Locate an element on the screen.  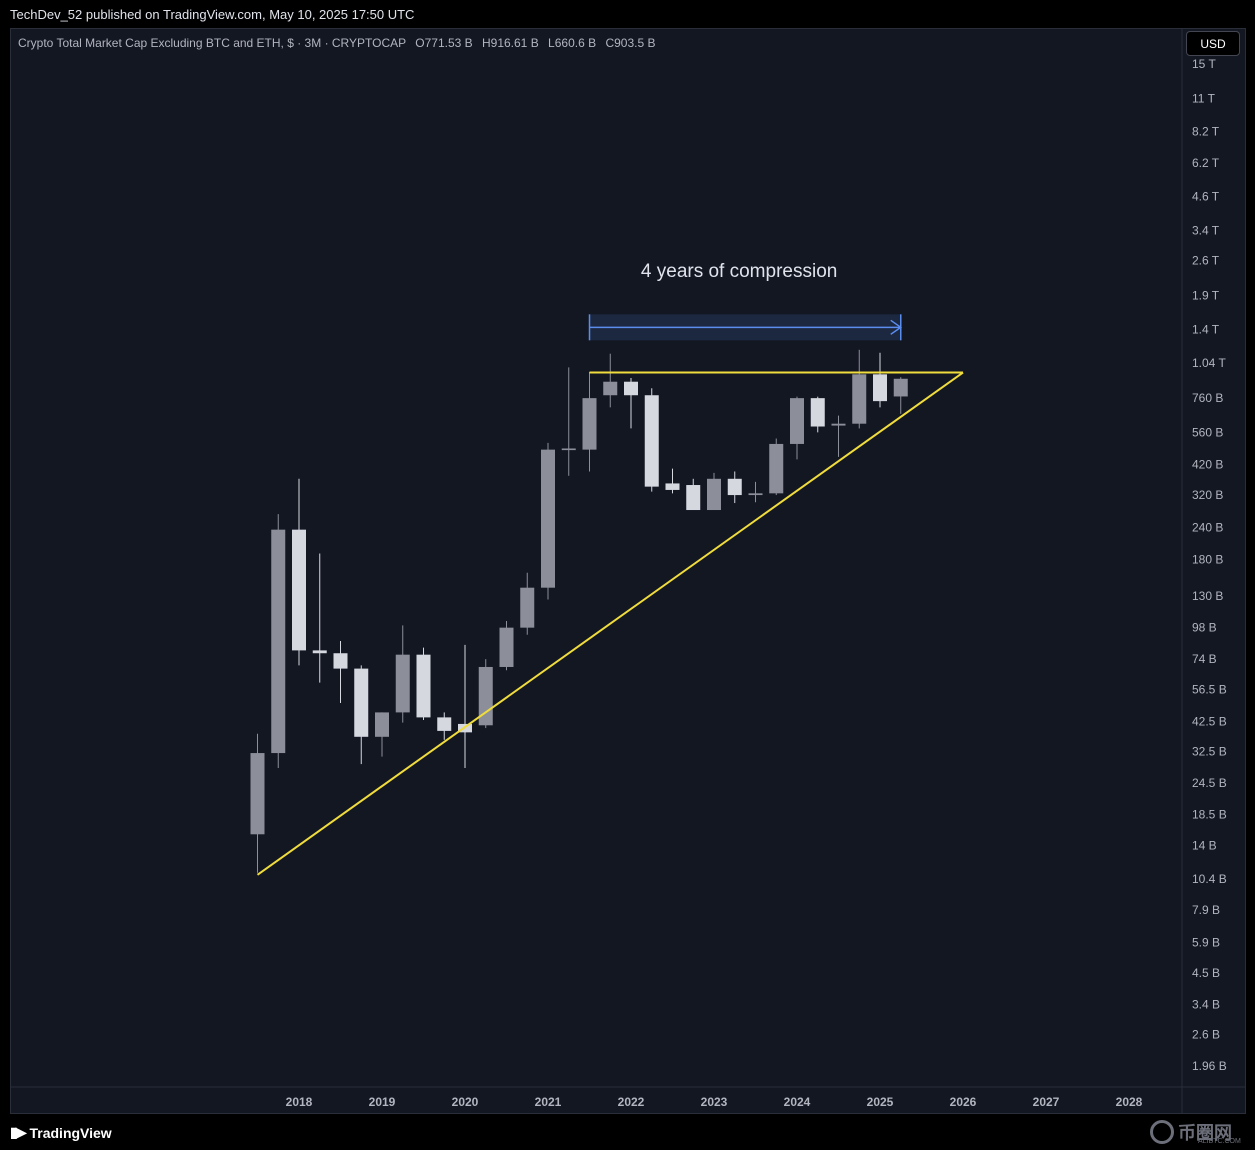
y-tick-label: 1.04 T is located at coordinates (1209, 363).